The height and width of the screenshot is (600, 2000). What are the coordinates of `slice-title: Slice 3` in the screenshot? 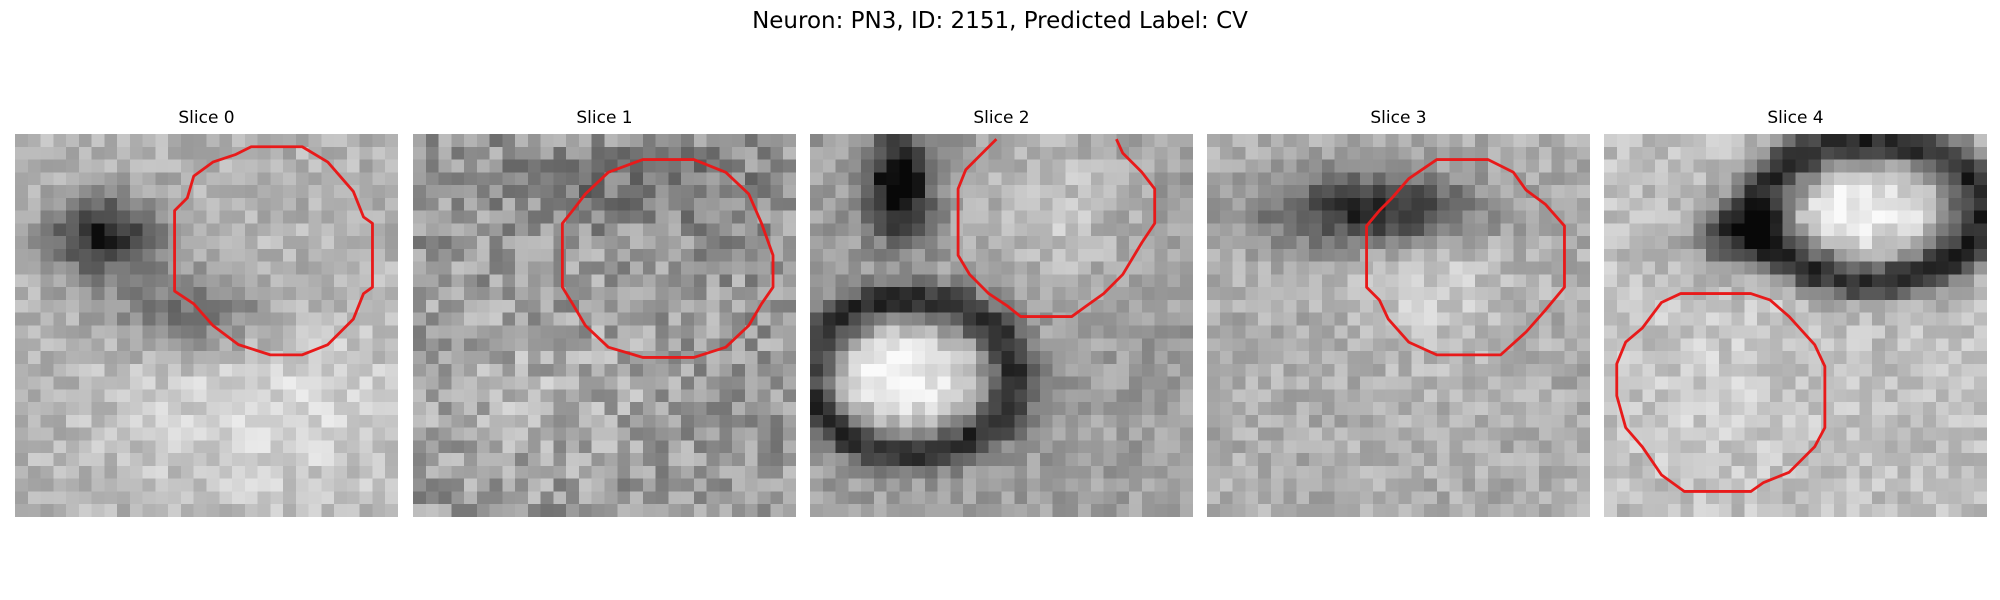 It's located at (1398, 118).